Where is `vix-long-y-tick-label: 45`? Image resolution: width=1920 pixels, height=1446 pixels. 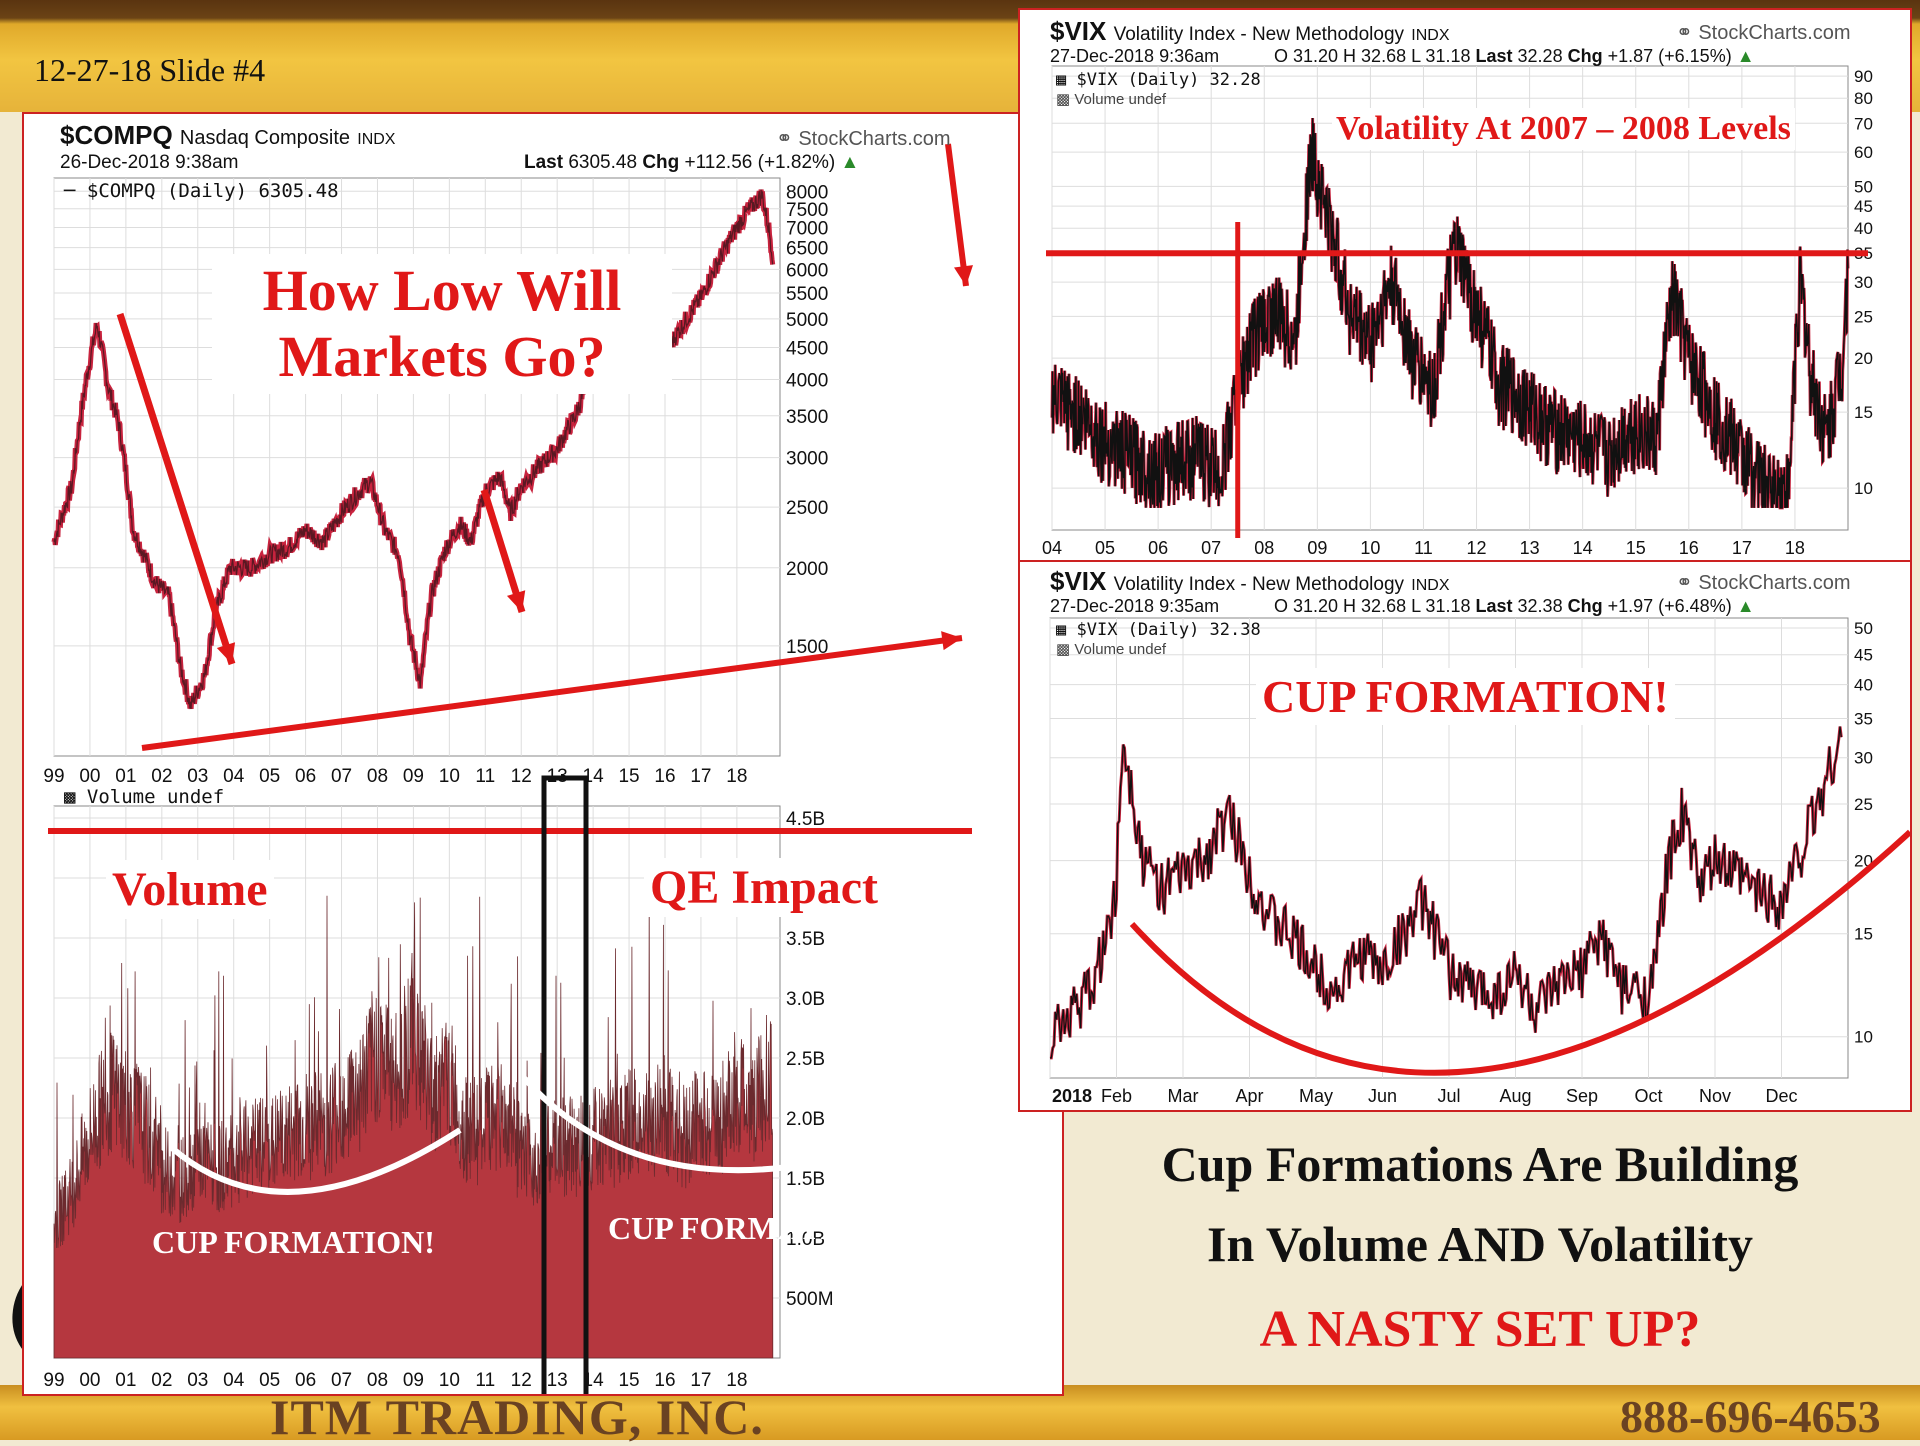 vix-long-y-tick-label: 45 is located at coordinates (1863, 206).